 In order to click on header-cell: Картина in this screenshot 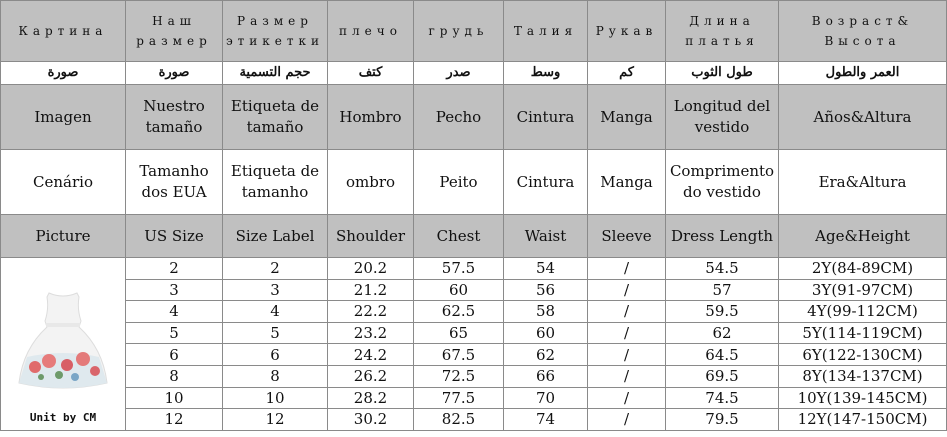, I will do `click(63, 31)`.